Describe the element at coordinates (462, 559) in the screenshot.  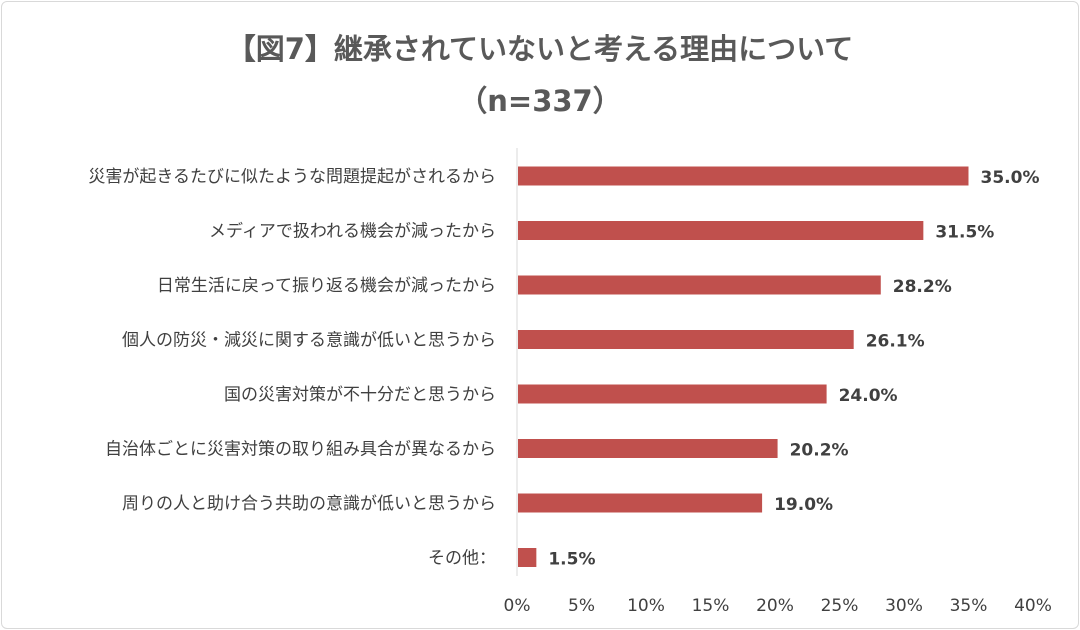
I see `category-label: その他：` at that location.